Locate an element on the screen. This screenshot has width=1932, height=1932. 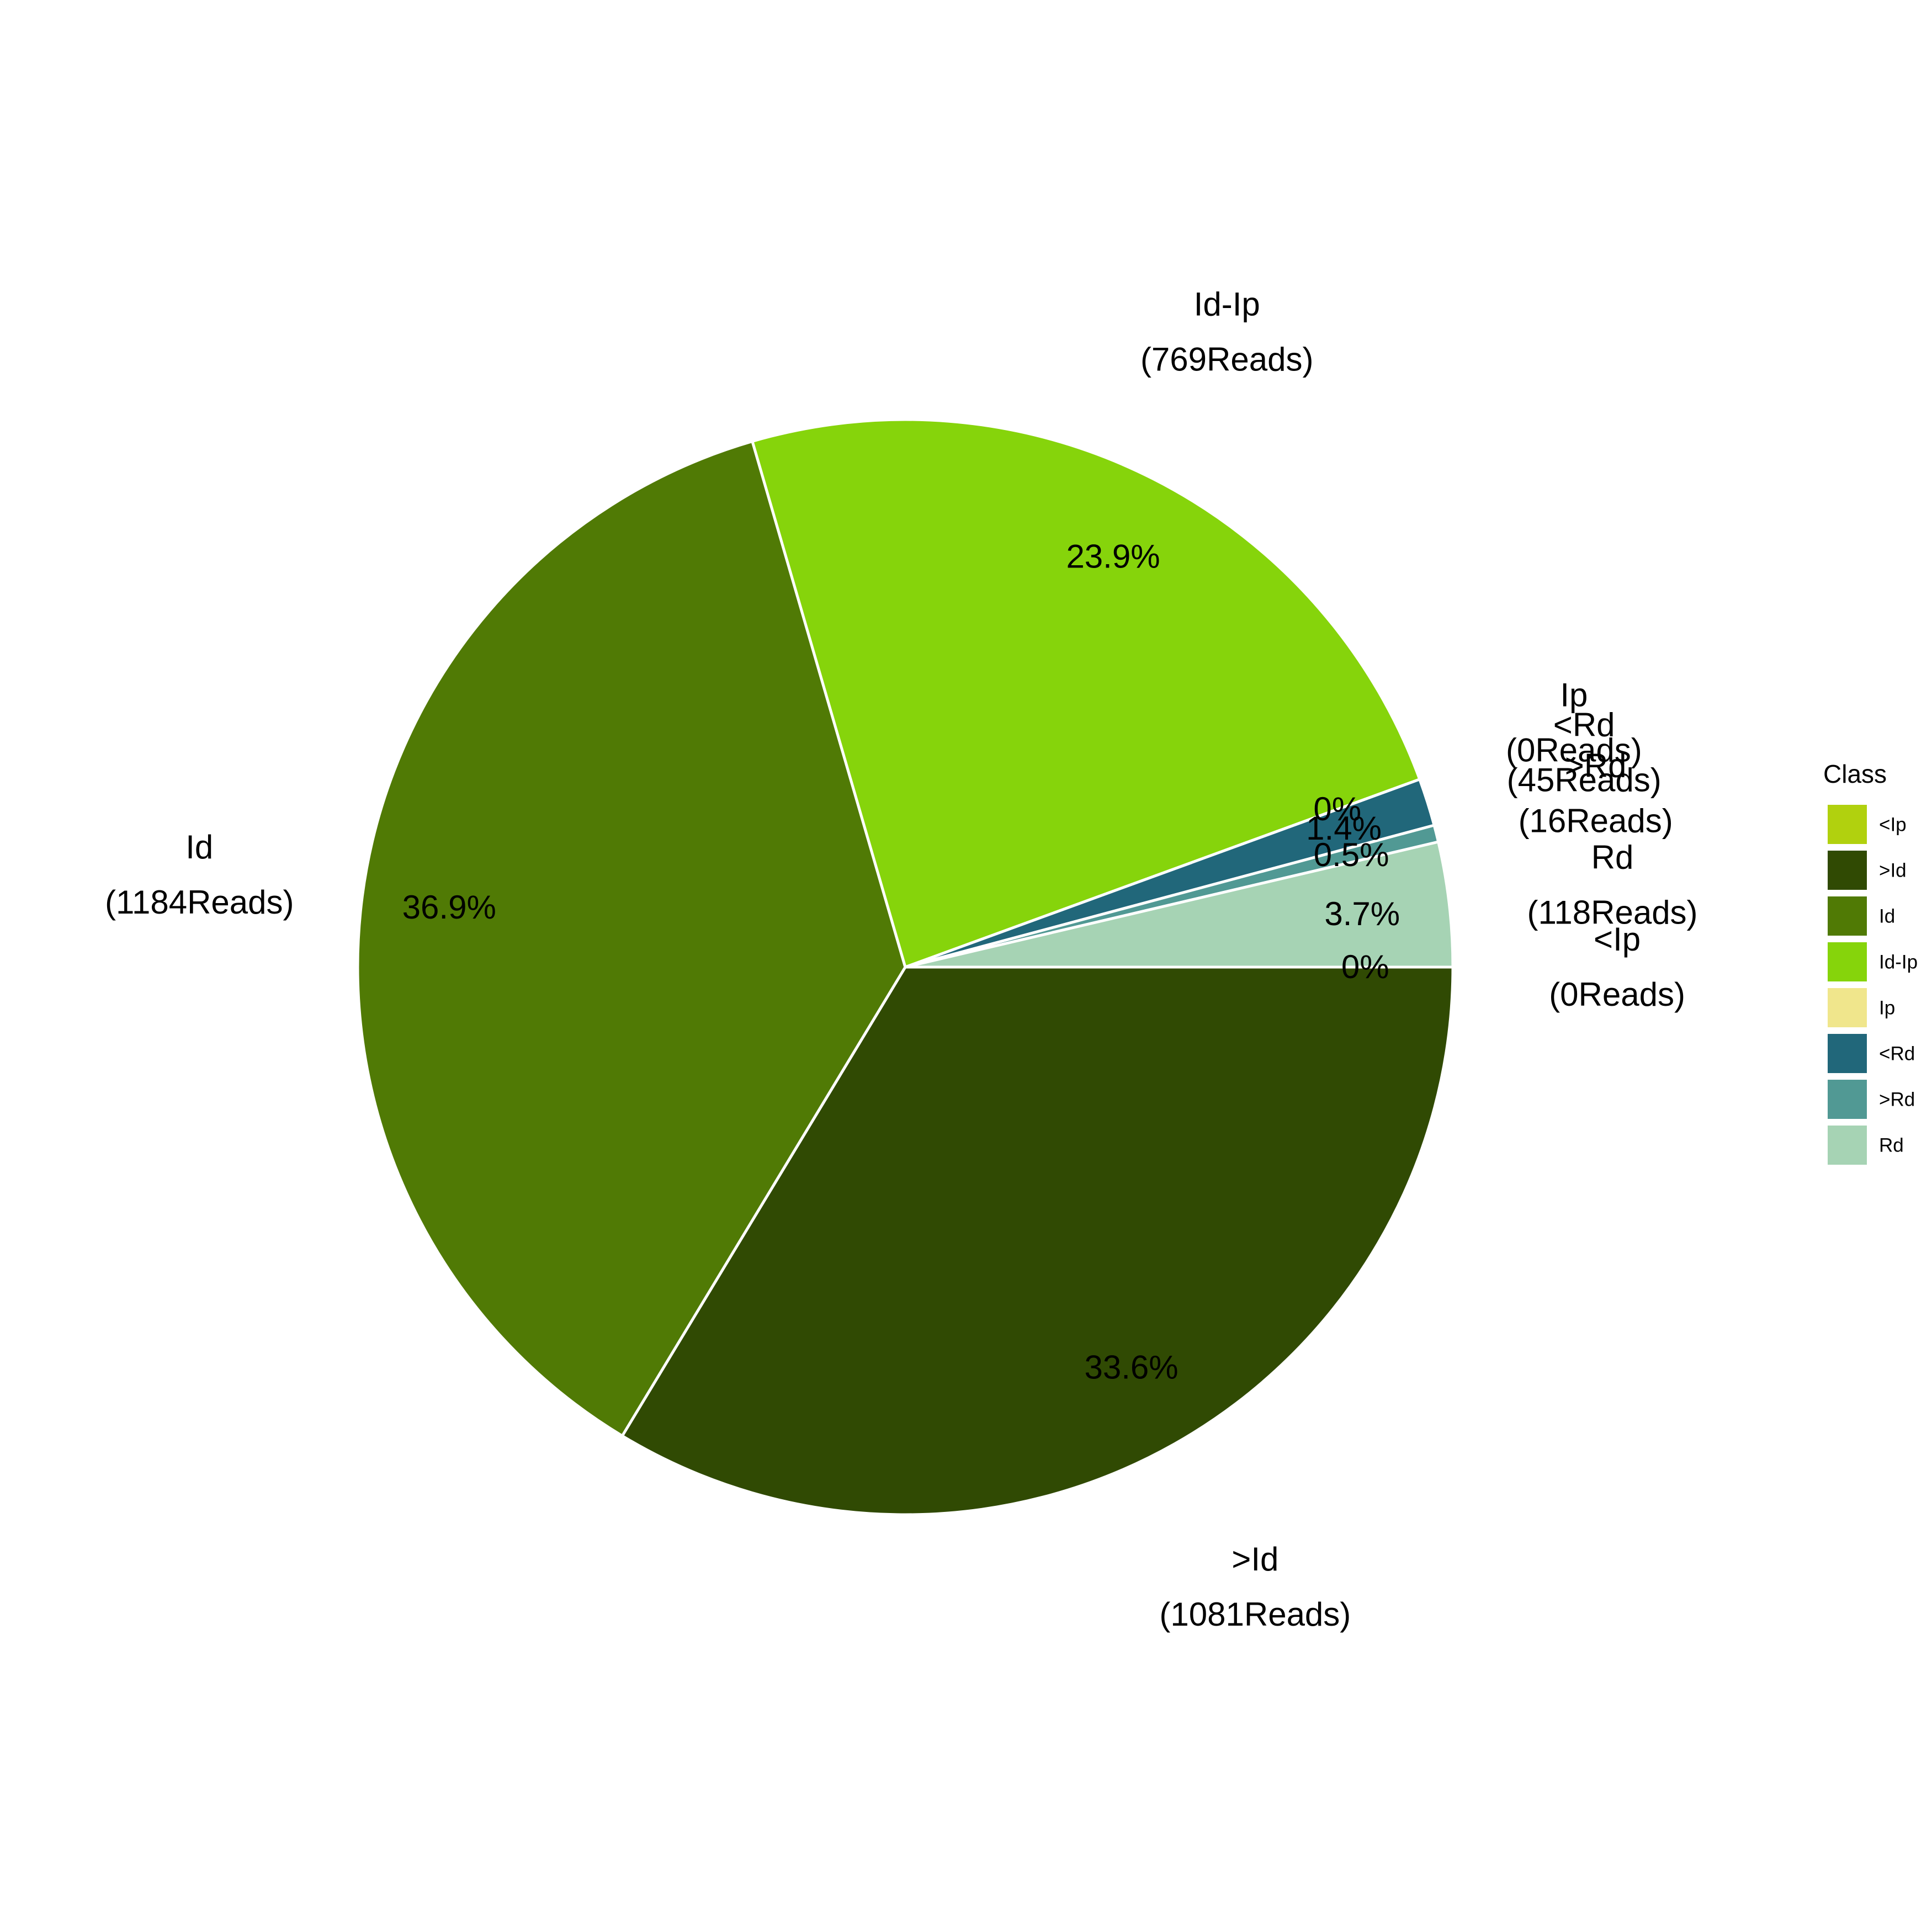
legend: Class <Ip >Id Id Id-Ip Ip <Rd >Rd Rd is located at coordinates (1870, 963).